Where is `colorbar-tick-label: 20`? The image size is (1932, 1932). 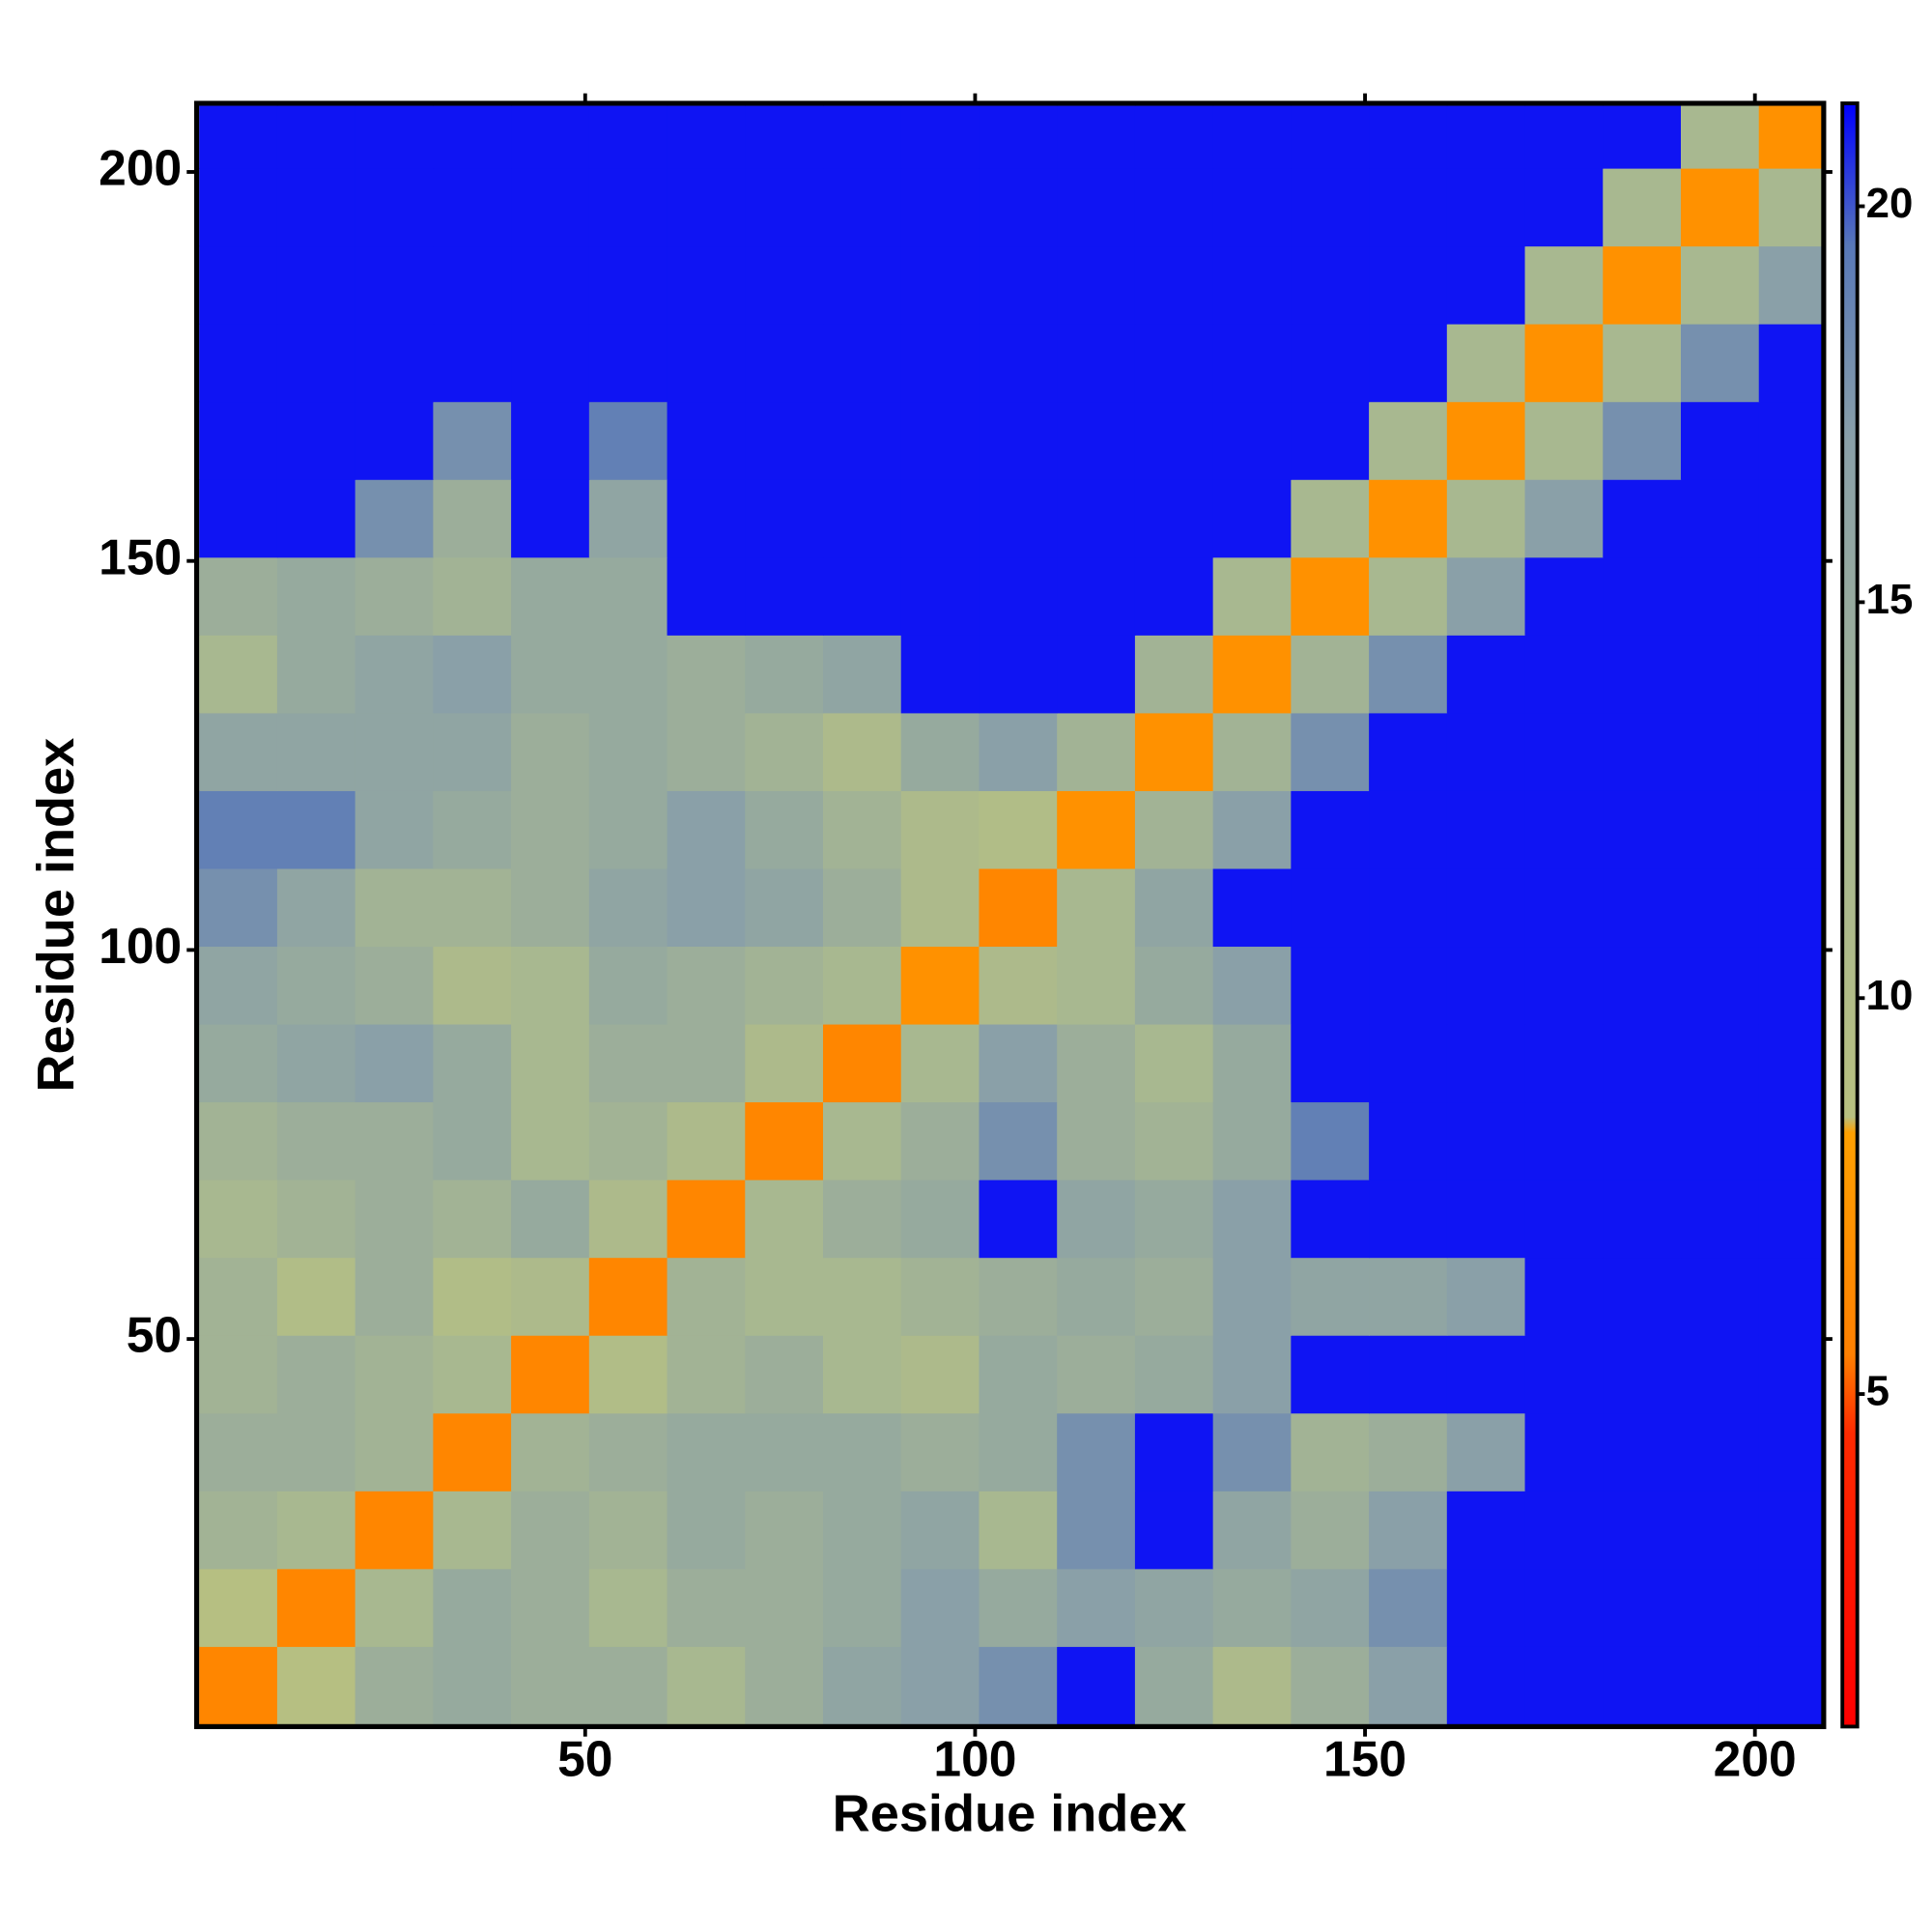
colorbar-tick-label: 20 is located at coordinates (1890, 203).